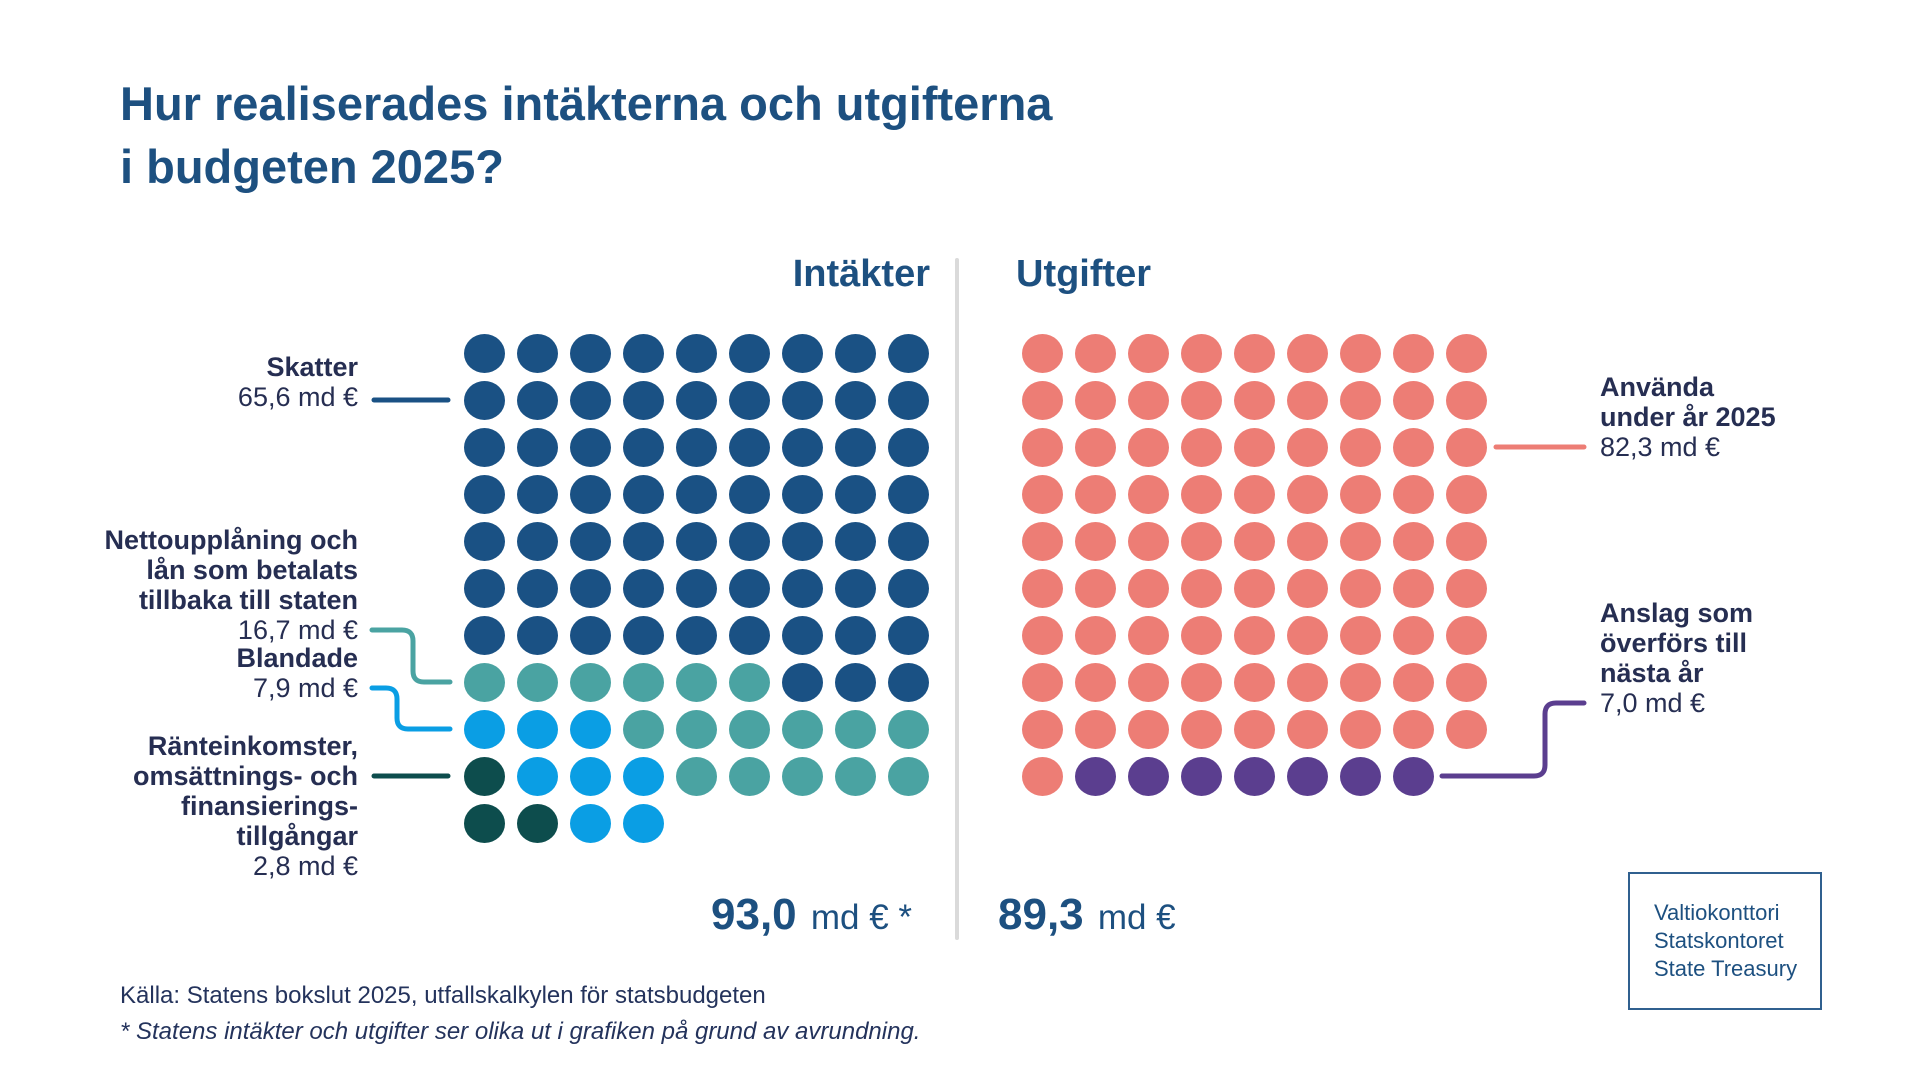  What do you see at coordinates (1676, 658) in the screenshot?
I see `expenses-legend-item: Anslag som överförs till nästa år 7,0 md €` at bounding box center [1676, 658].